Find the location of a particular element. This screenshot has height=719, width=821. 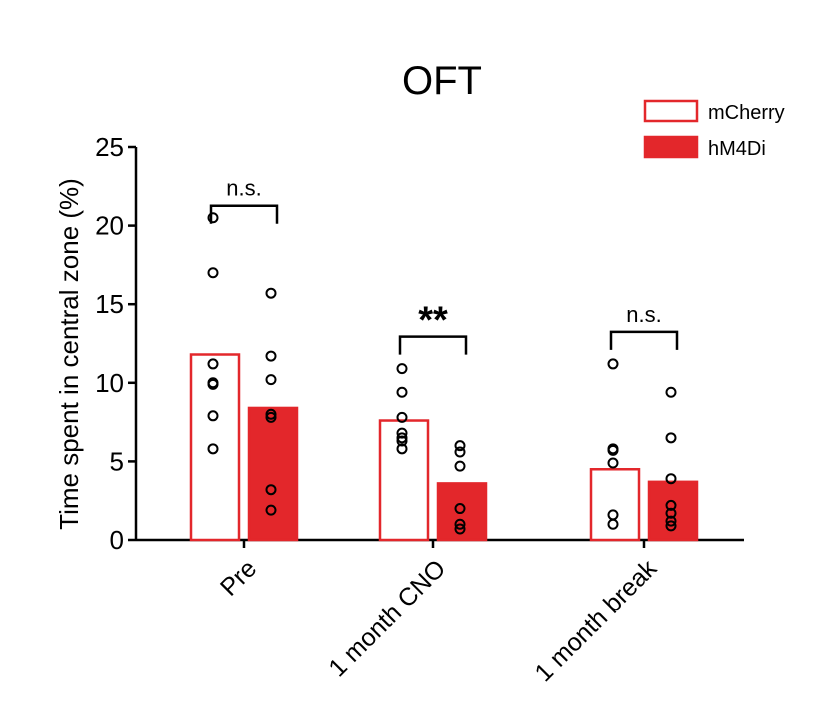

y-tick-label: 0 is located at coordinates (117, 540).